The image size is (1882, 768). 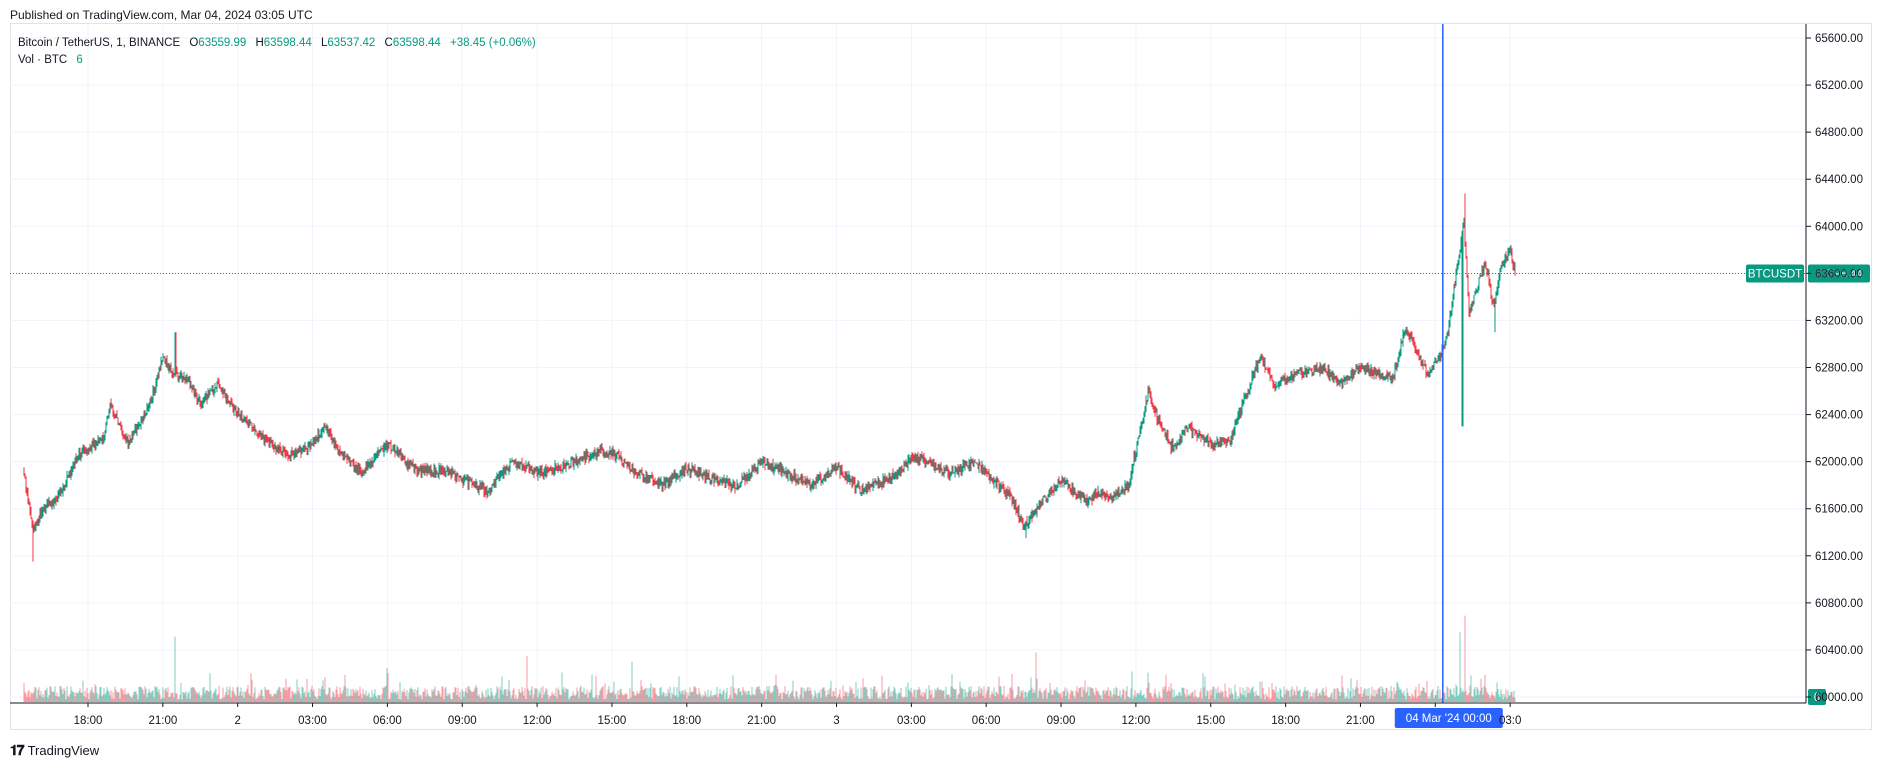 What do you see at coordinates (1449, 719) in the screenshot?
I see `crosshair-time-label: 04 Mar '24 00:00` at bounding box center [1449, 719].